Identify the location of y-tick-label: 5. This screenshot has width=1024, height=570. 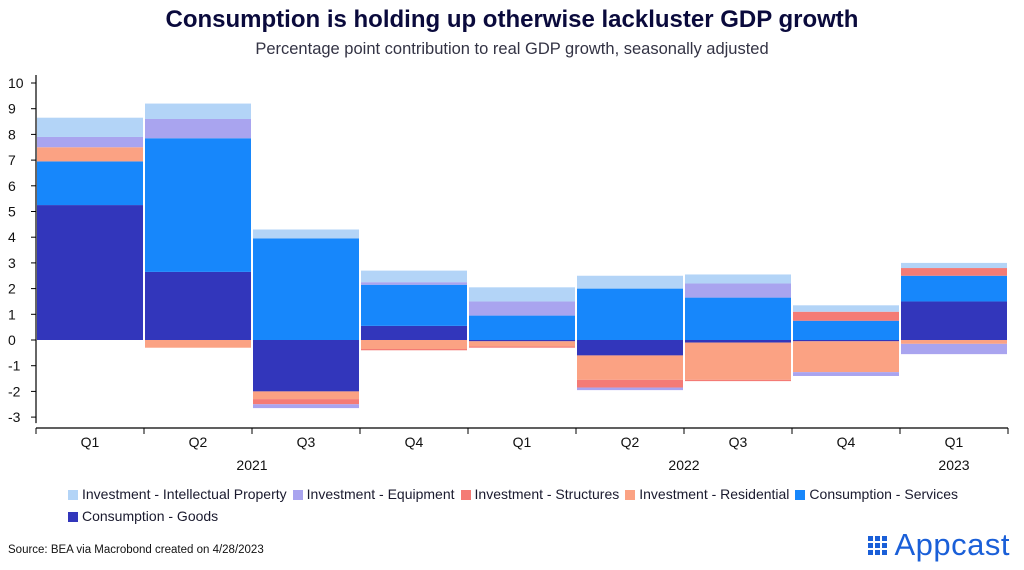
(12, 212).